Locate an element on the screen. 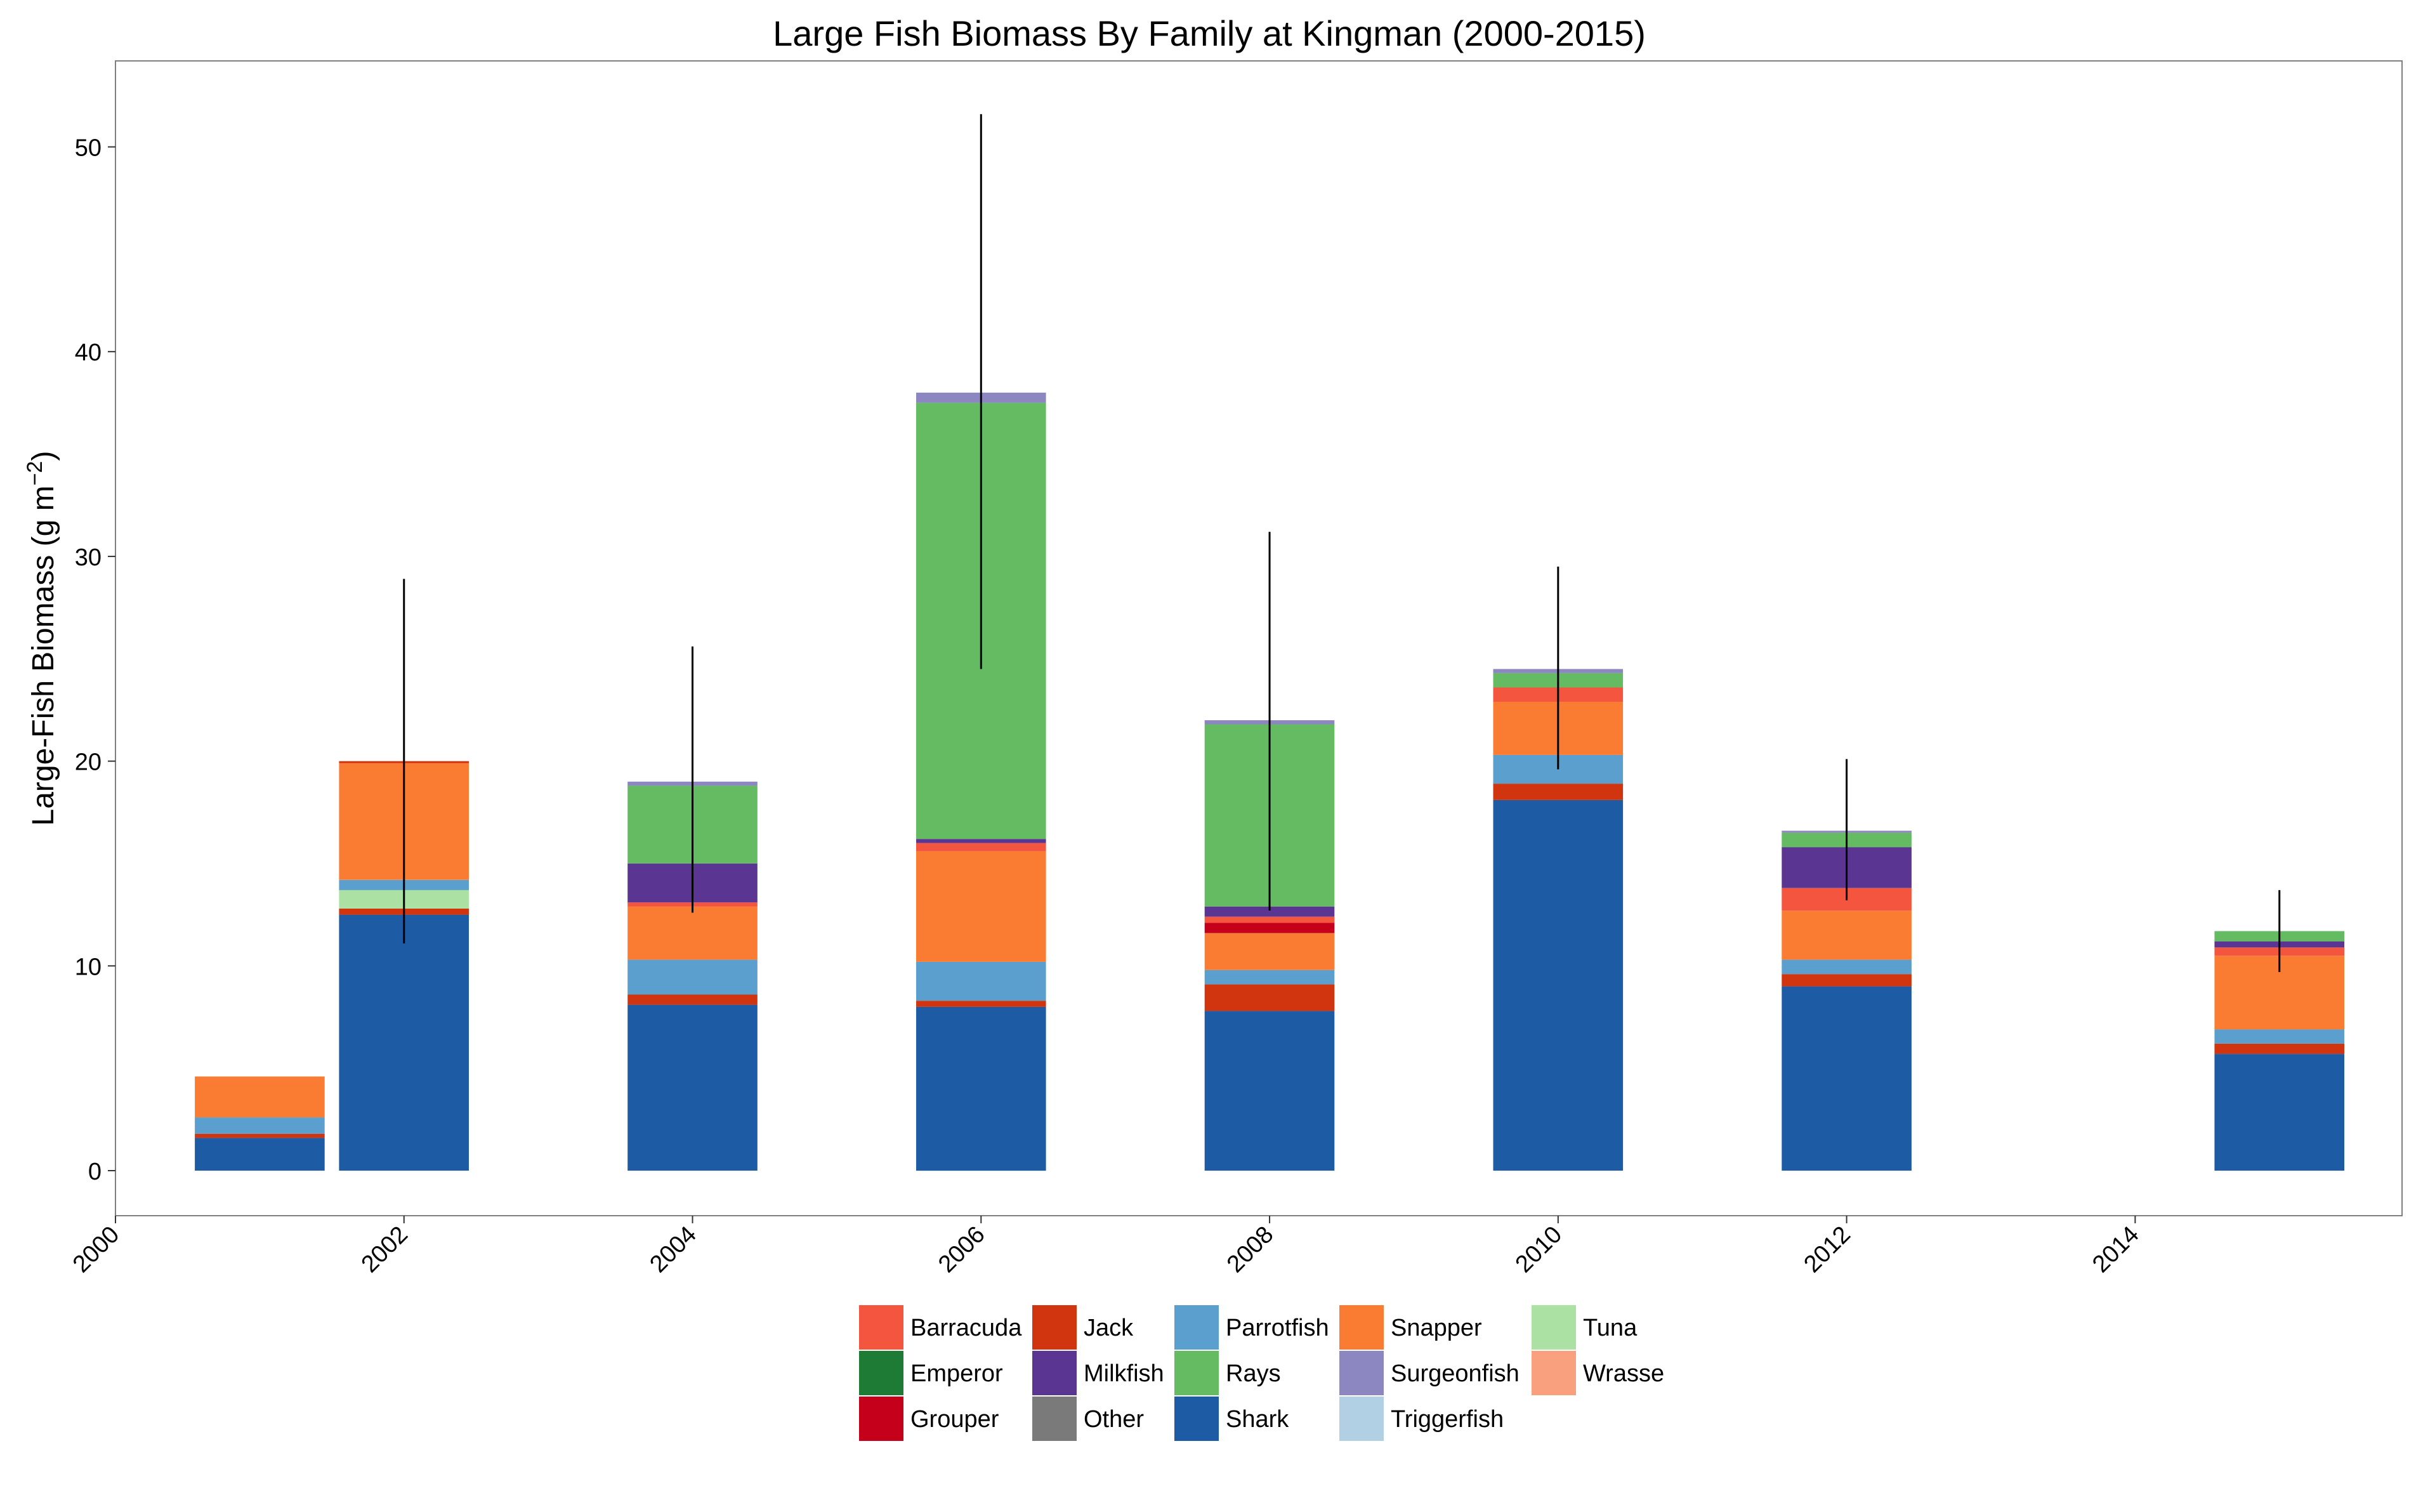 The height and width of the screenshot is (1512, 2416). y-tick-label: 20 is located at coordinates (88, 763).